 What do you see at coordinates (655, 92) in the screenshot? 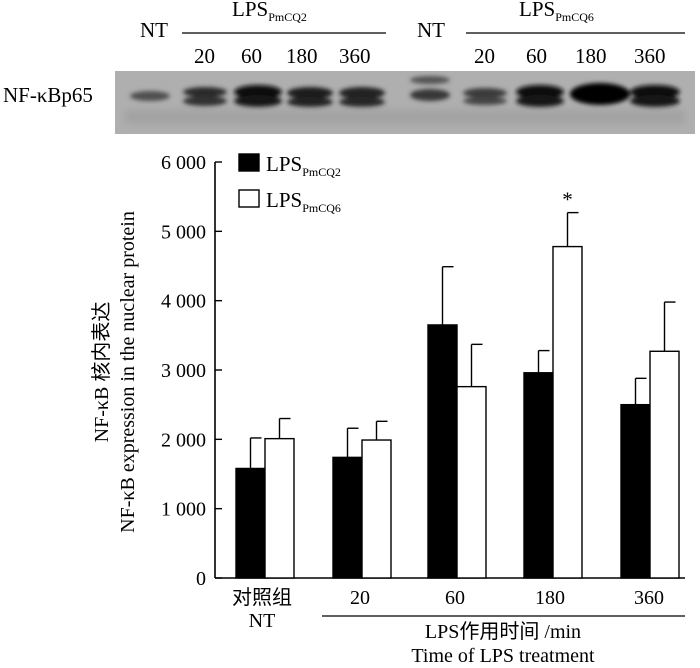
I see `band-360-2-upper` at bounding box center [655, 92].